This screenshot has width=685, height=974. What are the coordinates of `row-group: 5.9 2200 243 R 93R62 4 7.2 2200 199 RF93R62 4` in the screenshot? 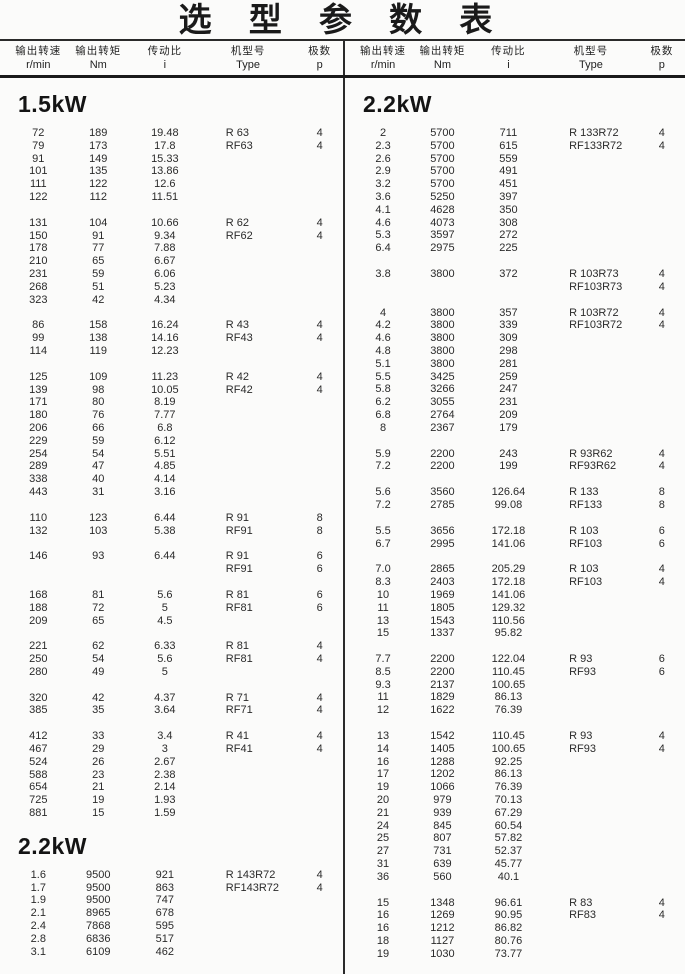 It's located at (520, 461).